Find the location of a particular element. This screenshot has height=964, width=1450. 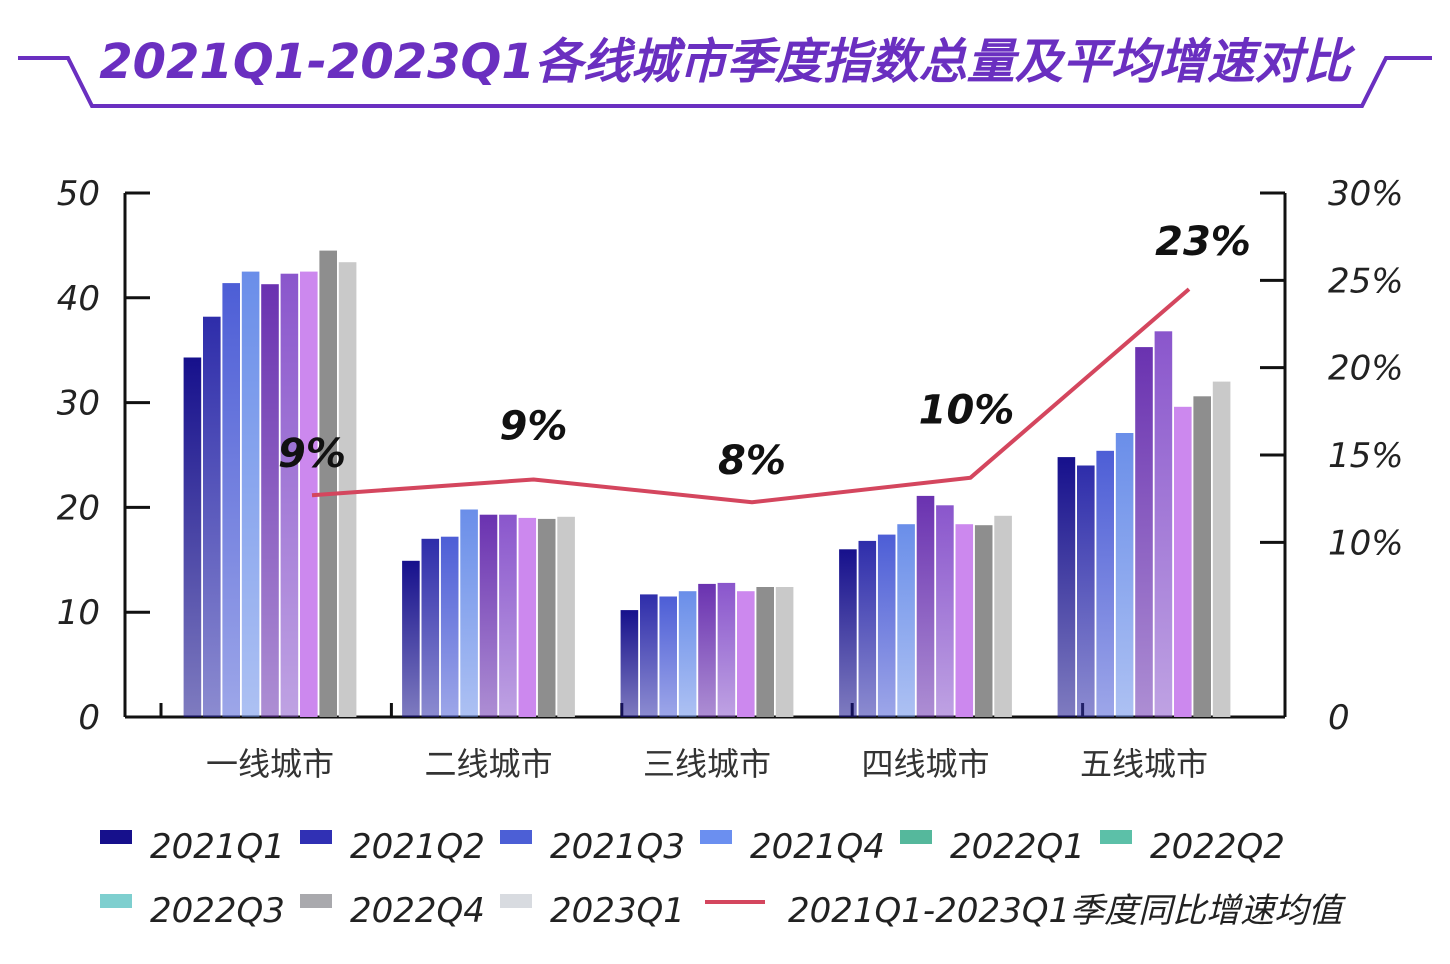

y-tick-label: 50 is located at coordinates (78, 194).